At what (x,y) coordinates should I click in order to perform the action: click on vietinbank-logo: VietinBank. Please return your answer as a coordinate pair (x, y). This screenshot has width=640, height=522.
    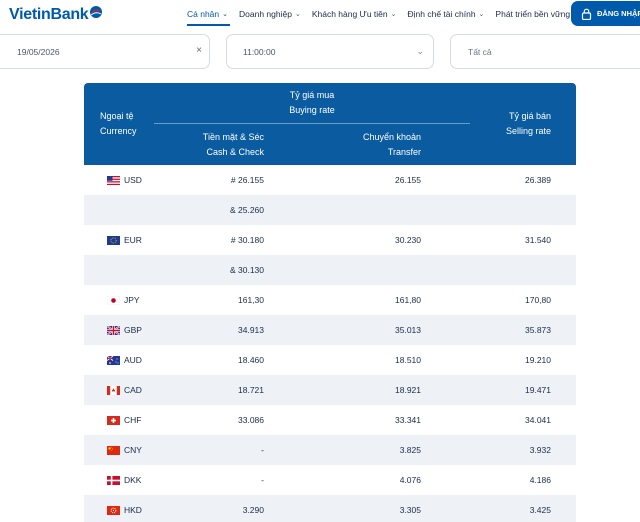
    Looking at the image, I should click on (56, 15).